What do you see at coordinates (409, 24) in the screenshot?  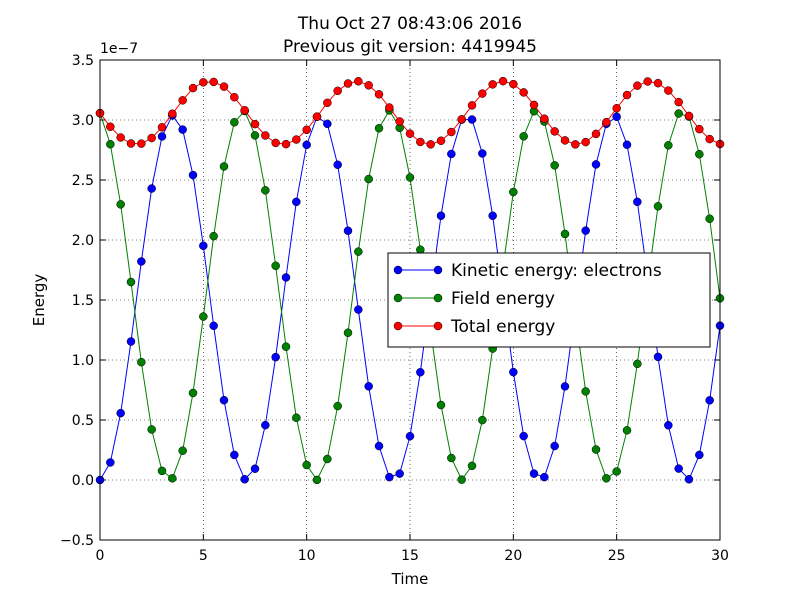 I see `chart-title: Thu Oct 27 08:43:06 2016` at bounding box center [409, 24].